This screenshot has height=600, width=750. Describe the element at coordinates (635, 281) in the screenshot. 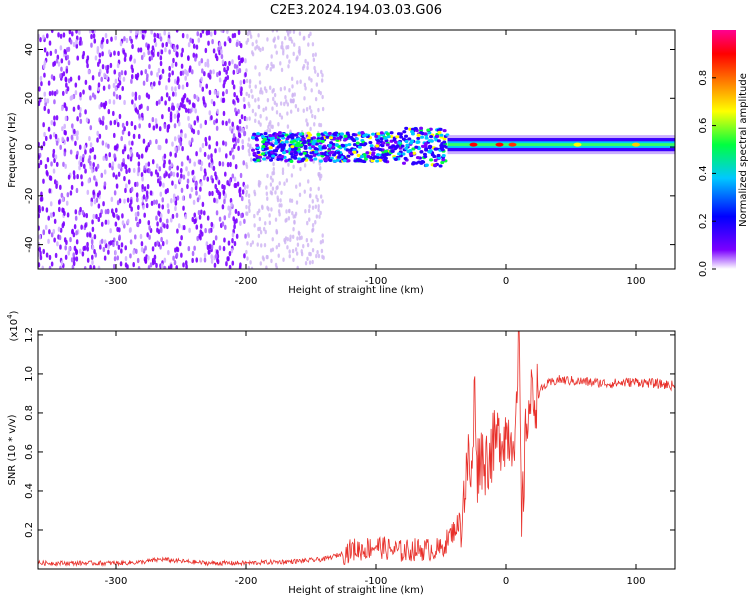

I see `x-tick-label: 100` at that location.